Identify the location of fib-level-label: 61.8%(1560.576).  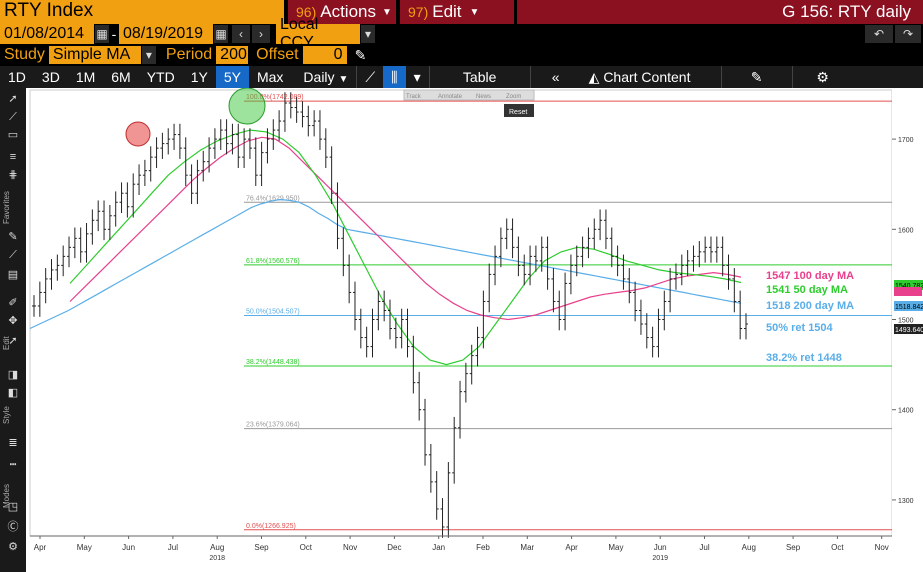
(273, 261).